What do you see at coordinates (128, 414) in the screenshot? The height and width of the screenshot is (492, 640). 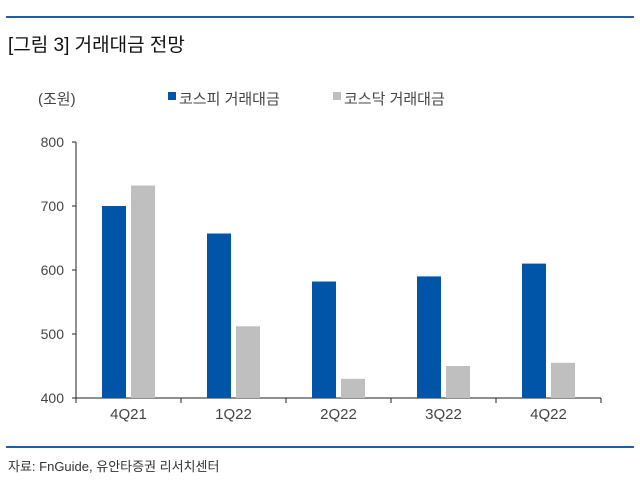 I see `x-tick-label: 4Q21` at bounding box center [128, 414].